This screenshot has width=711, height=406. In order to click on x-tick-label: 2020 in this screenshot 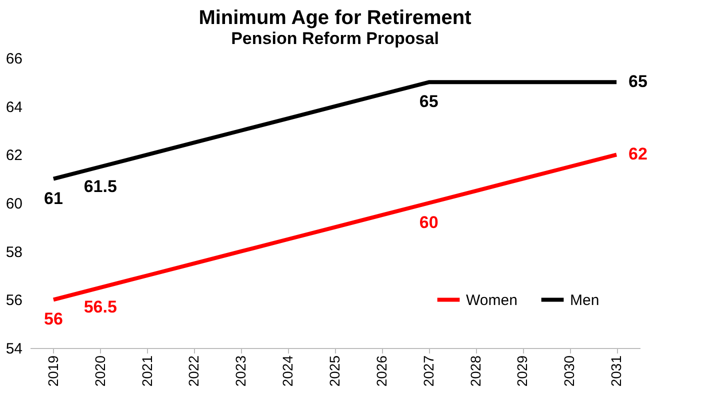, I will do `click(100, 371)`.